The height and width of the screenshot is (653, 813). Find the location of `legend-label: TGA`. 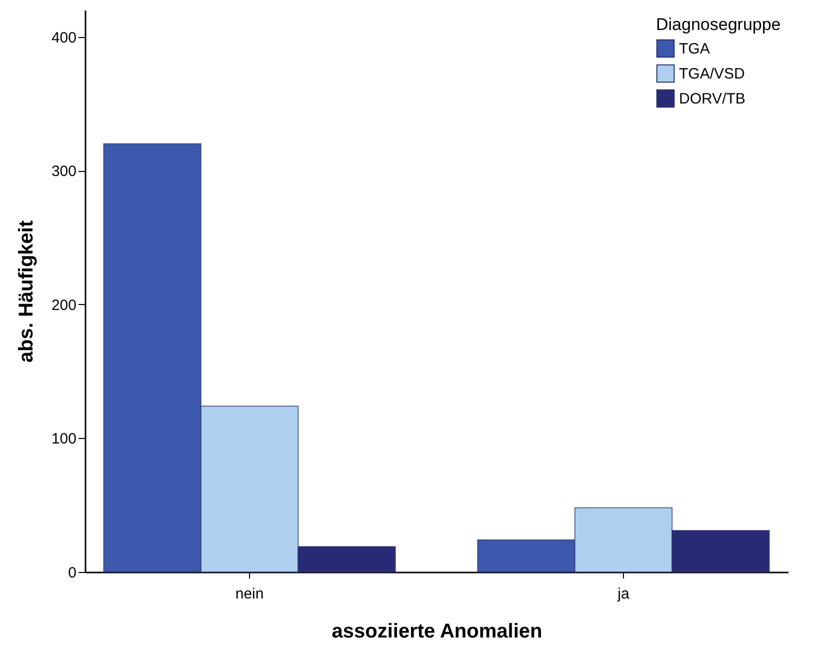

legend-label: TGA is located at coordinates (694, 49).